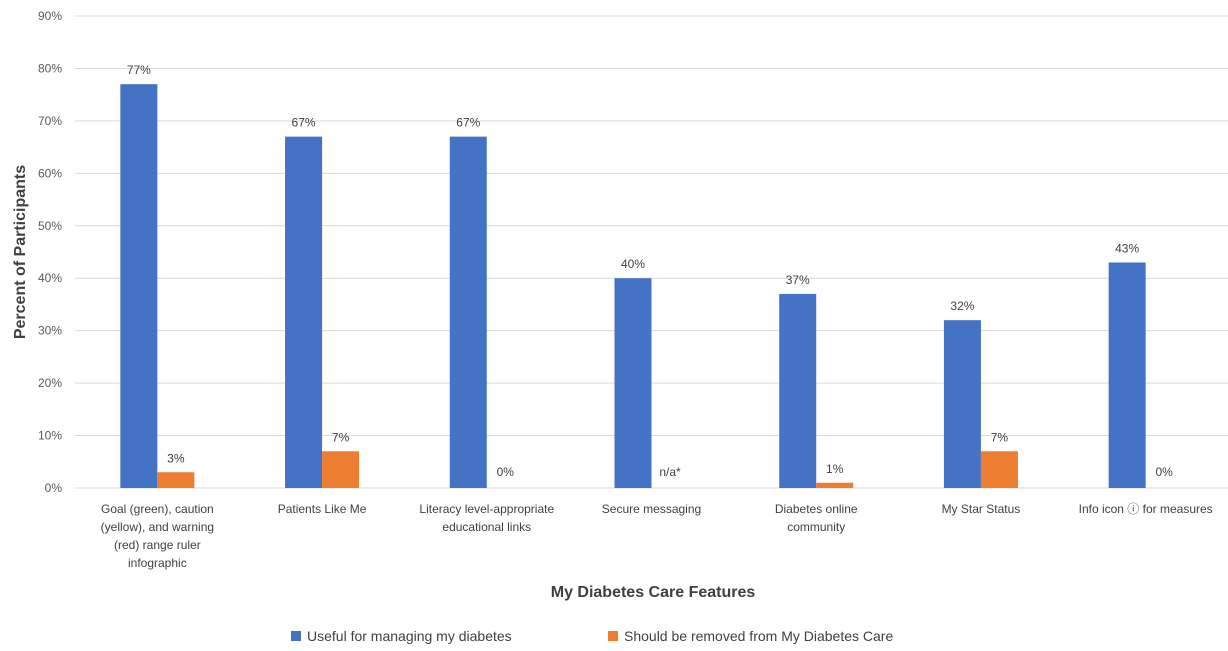  I want to click on y-axis-title: Percent of Participants, so click(20, 252).